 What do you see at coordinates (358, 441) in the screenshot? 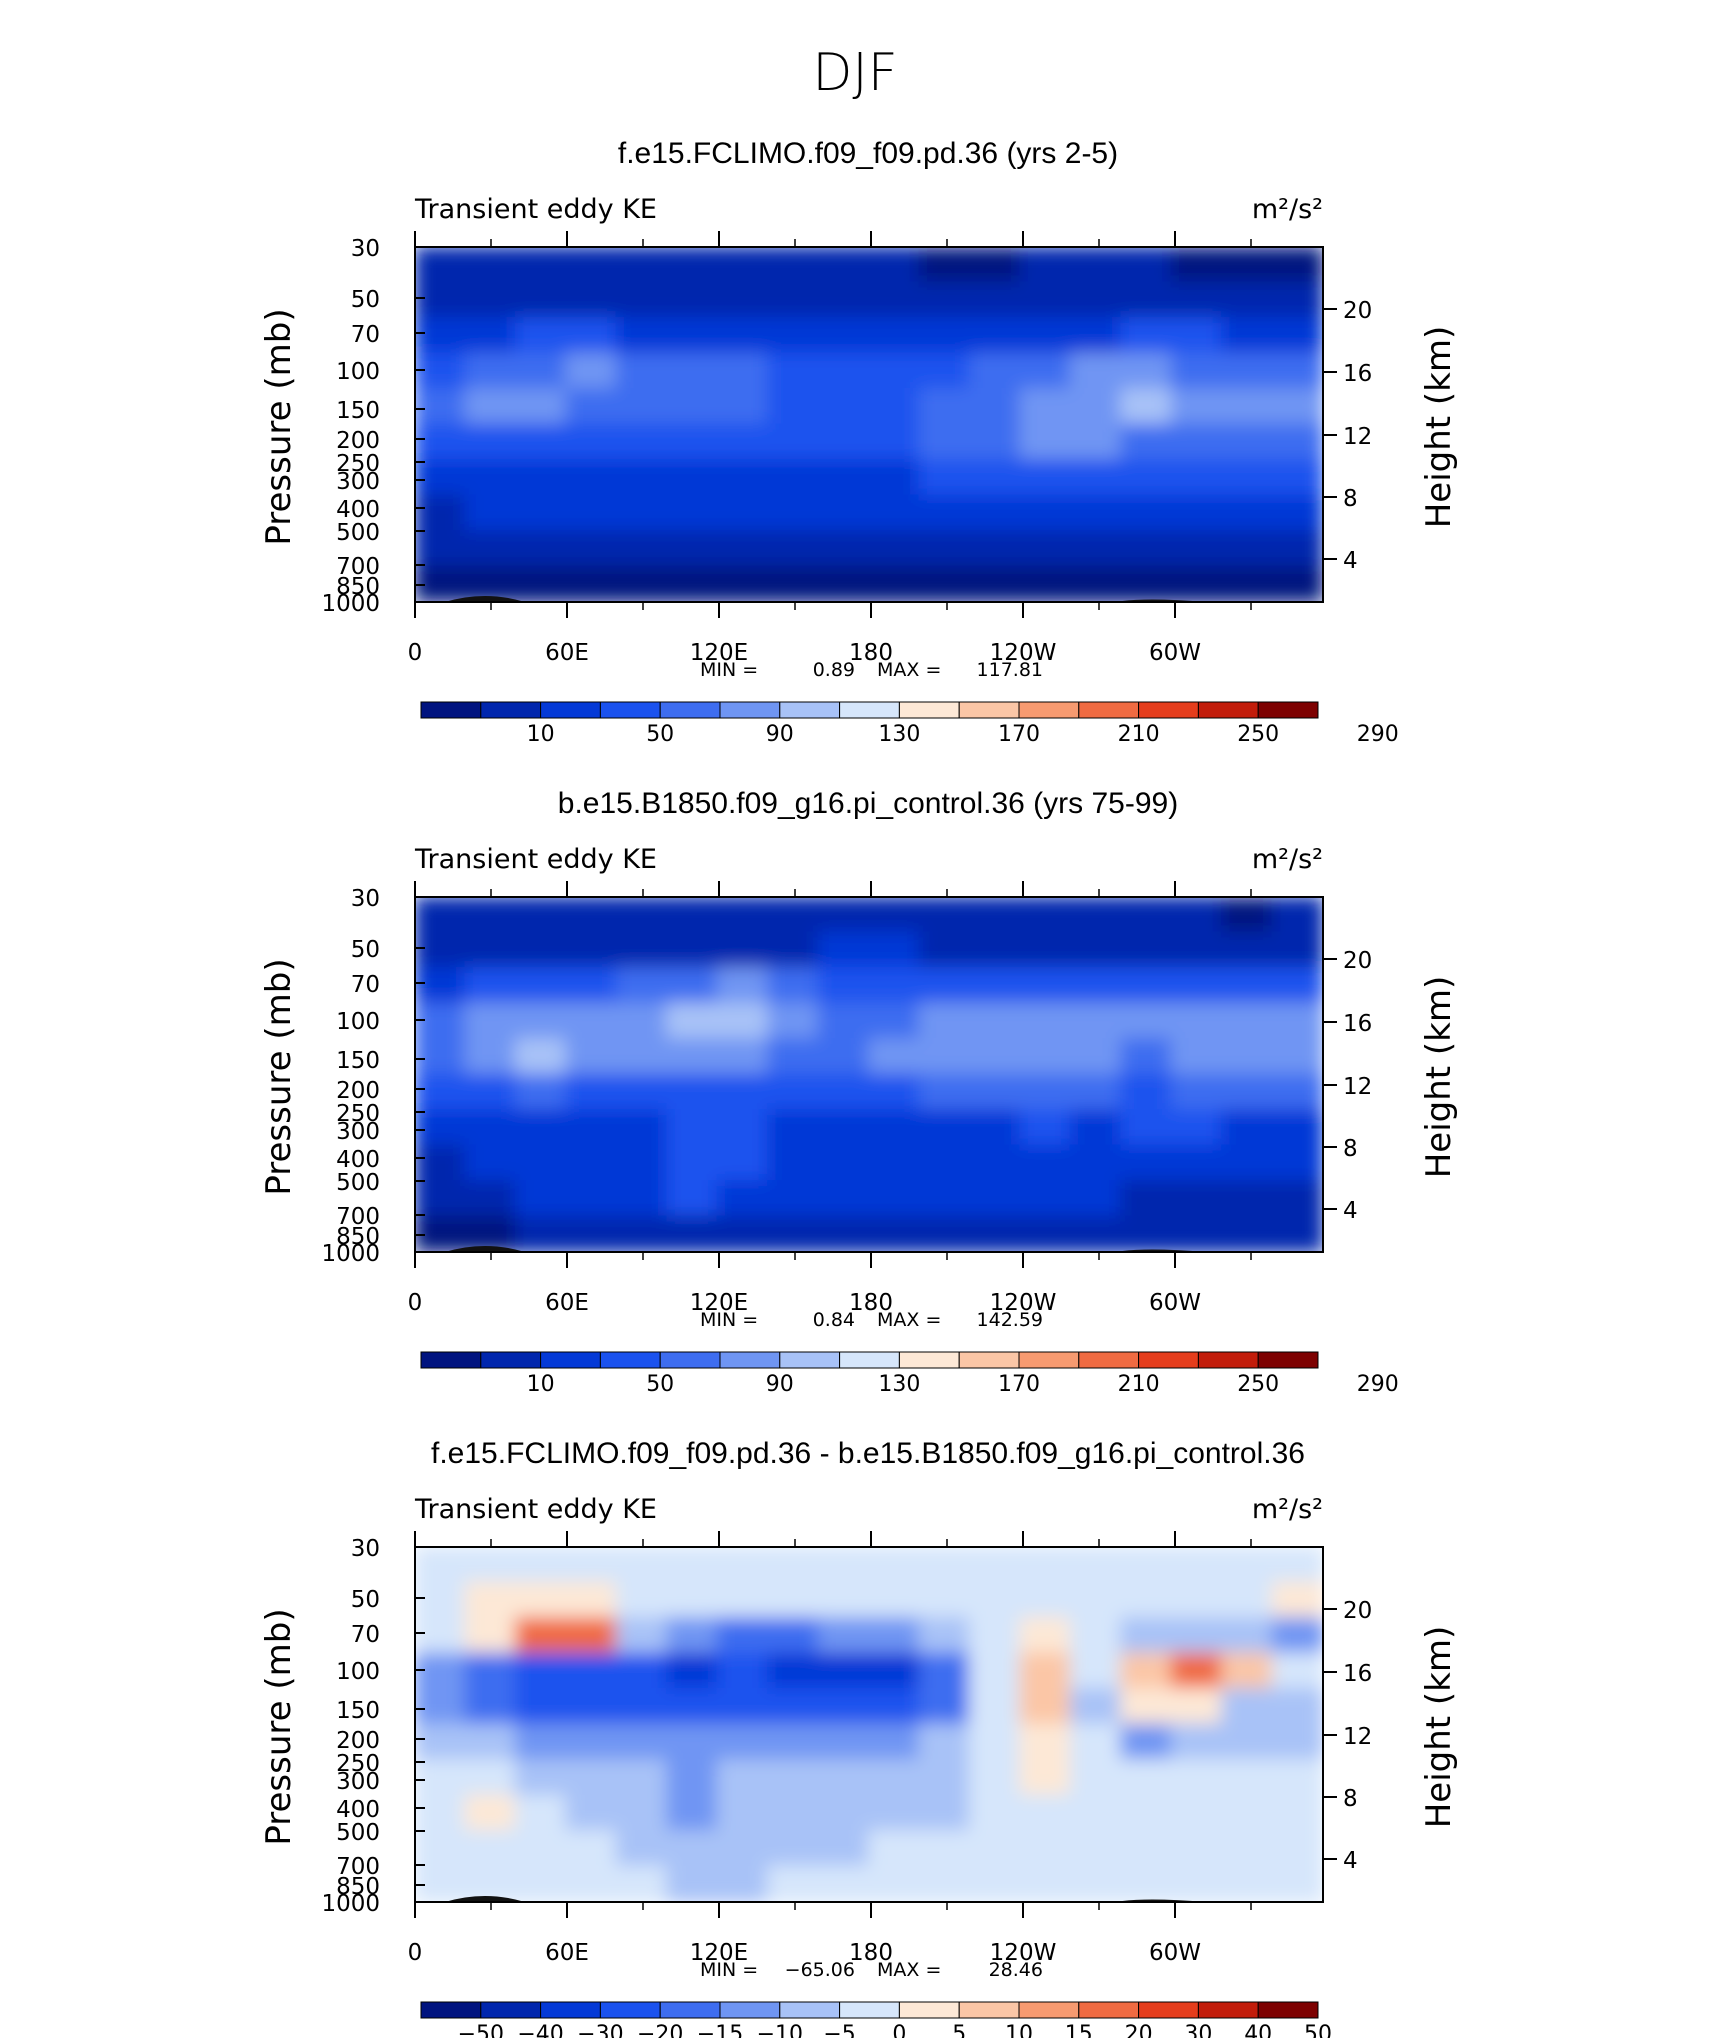
I see `y-tick-label: 200` at bounding box center [358, 441].